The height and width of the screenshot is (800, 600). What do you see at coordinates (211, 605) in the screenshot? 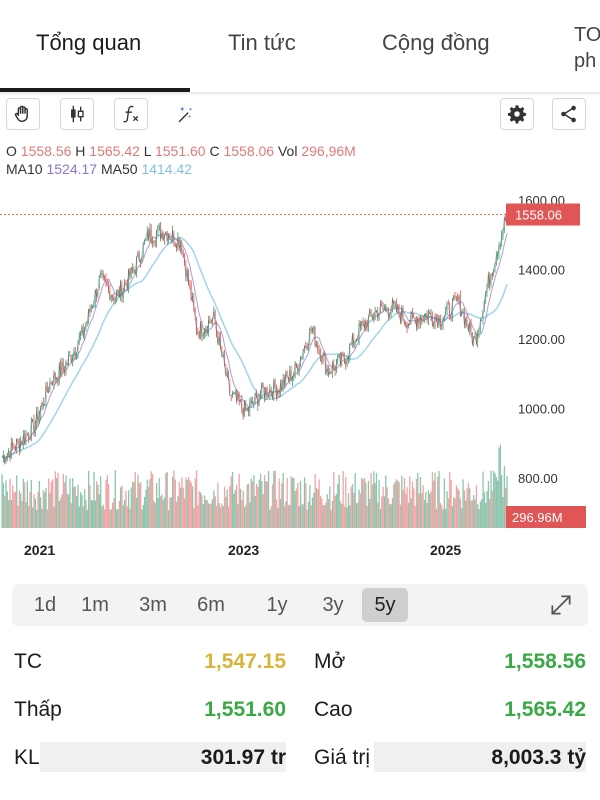
I see `range-6m: 6m` at bounding box center [211, 605].